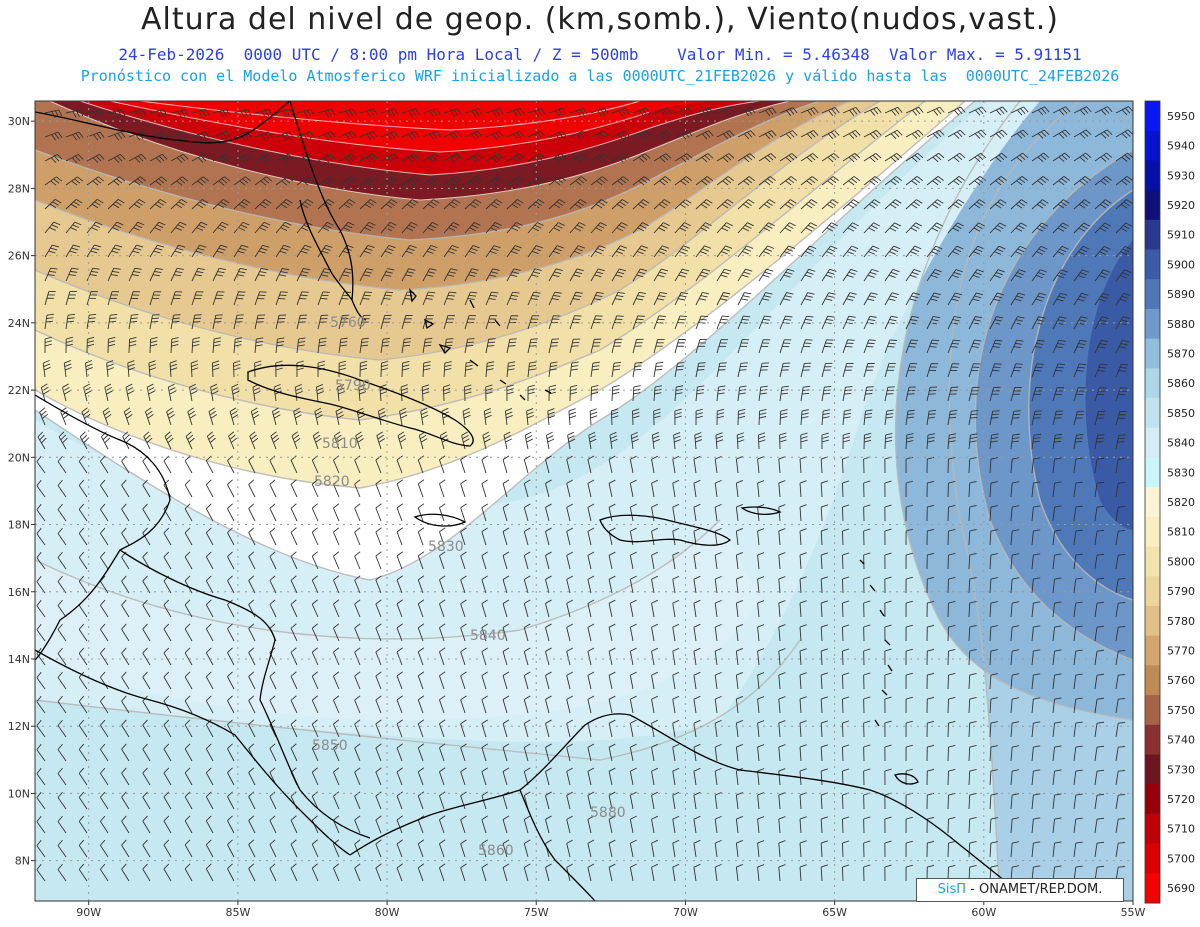  I want to click on colorbar-label: 5760, so click(1181, 680).